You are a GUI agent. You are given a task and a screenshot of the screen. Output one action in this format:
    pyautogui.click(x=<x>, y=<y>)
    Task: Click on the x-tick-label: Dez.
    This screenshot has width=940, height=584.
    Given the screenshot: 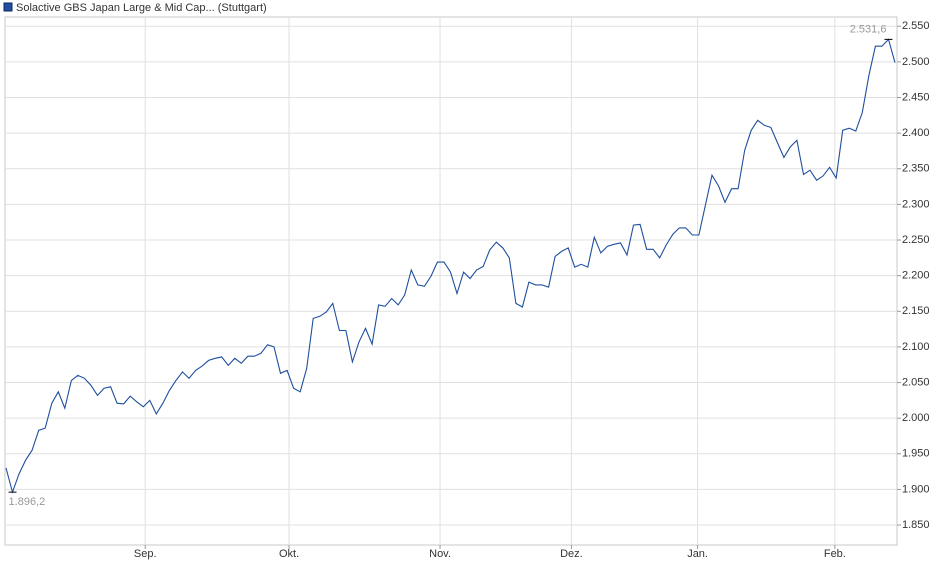 What is the action you would take?
    pyautogui.click(x=571, y=554)
    